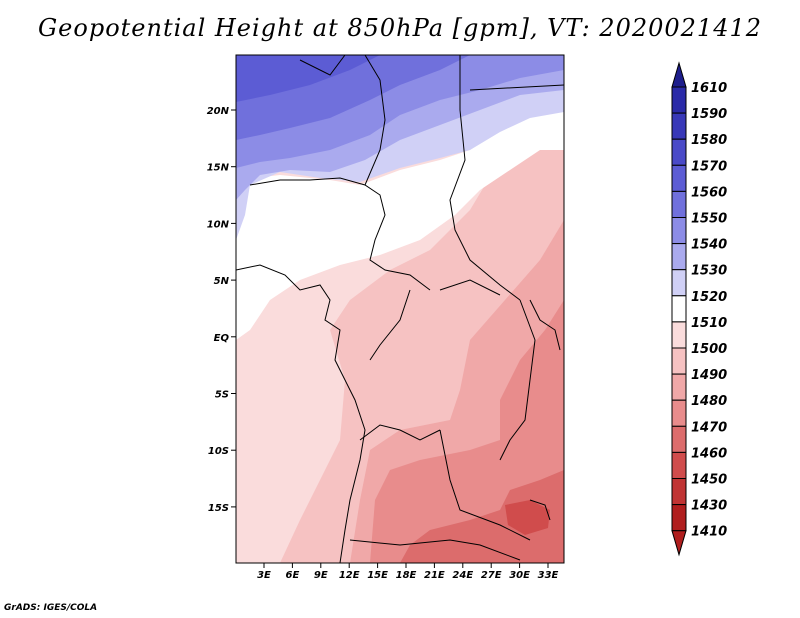  What do you see at coordinates (548, 575) in the screenshot?
I see `lon-tick-label: 33E` at bounding box center [548, 575].